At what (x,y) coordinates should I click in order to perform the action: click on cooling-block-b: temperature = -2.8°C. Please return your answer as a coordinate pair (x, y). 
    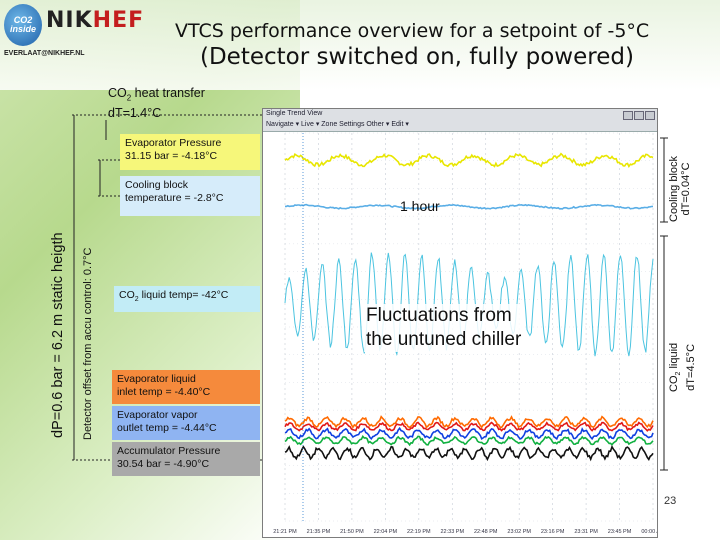
    Looking at the image, I should click on (174, 198).